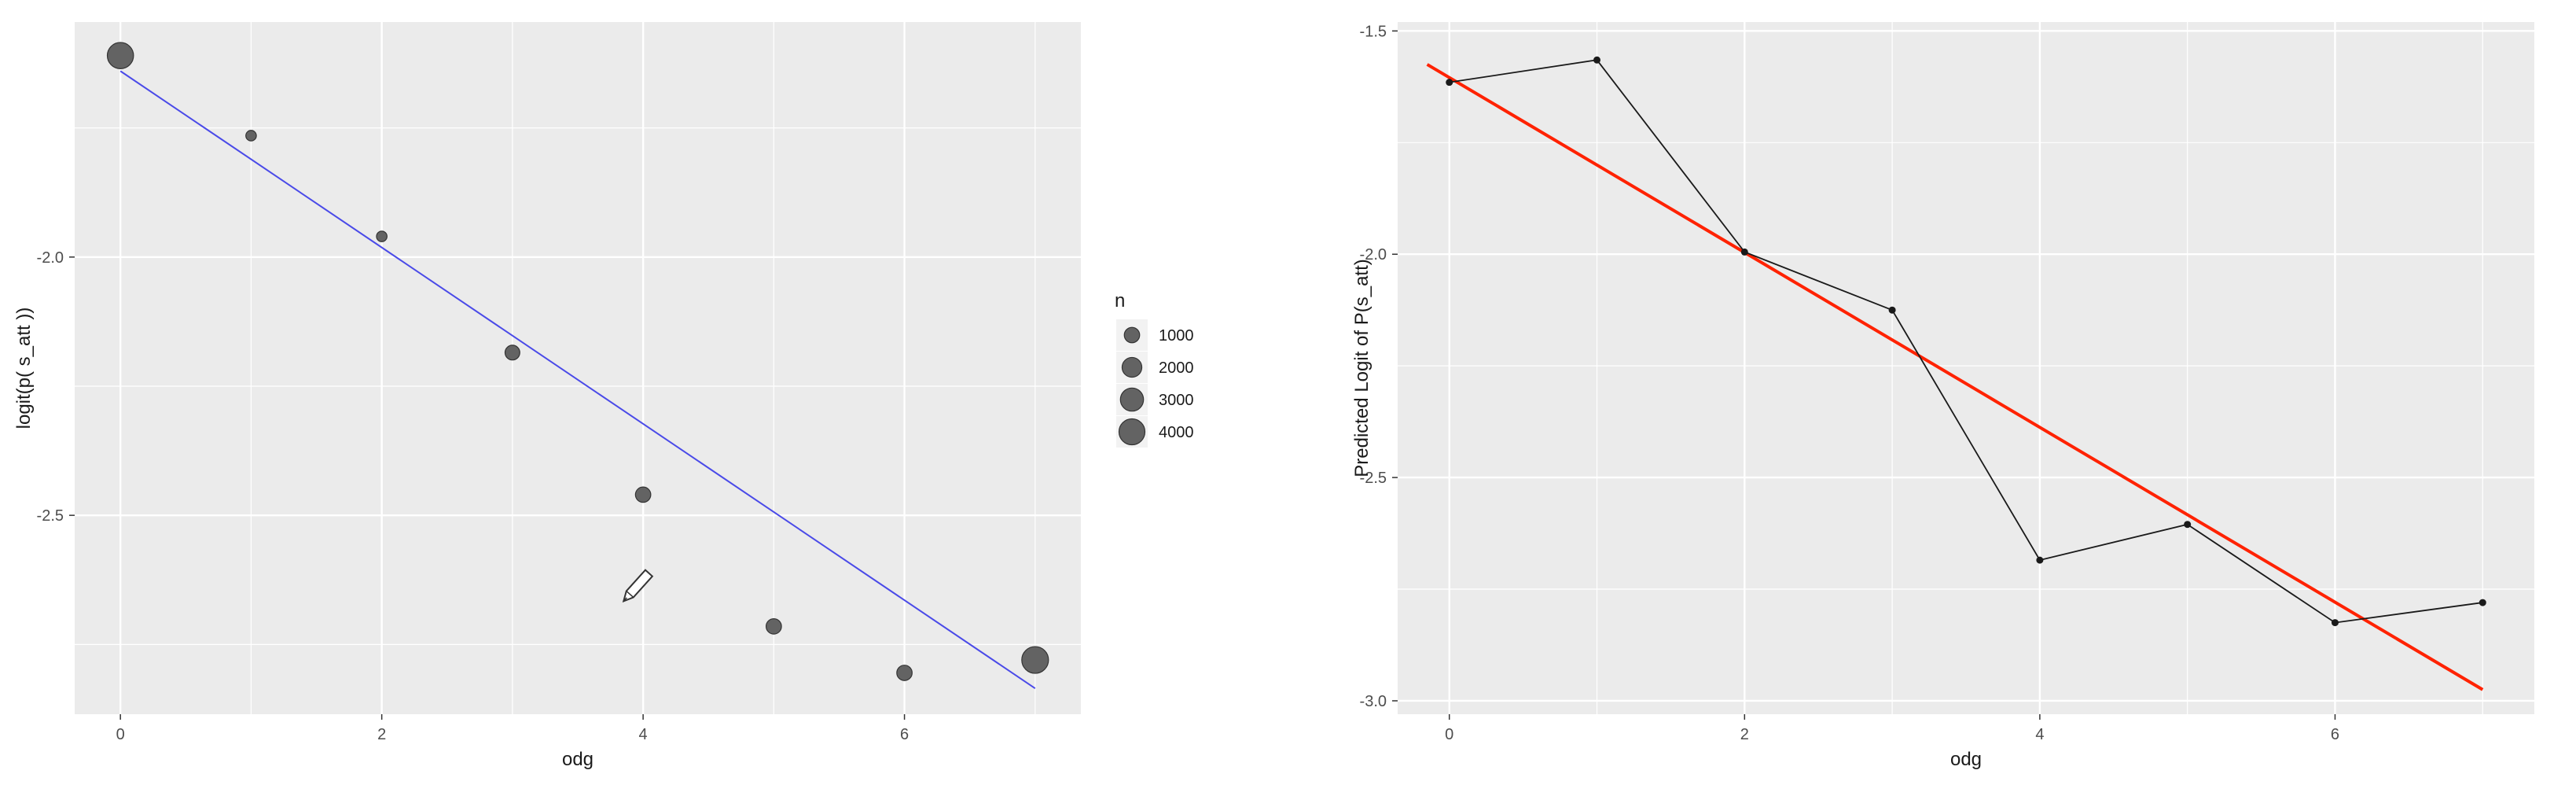 The height and width of the screenshot is (796, 2576). Describe the element at coordinates (1379, 367) in the screenshot. I see `chart-right-y-ticks: -1.5 -2.0 -2.5 -3.0` at that location.